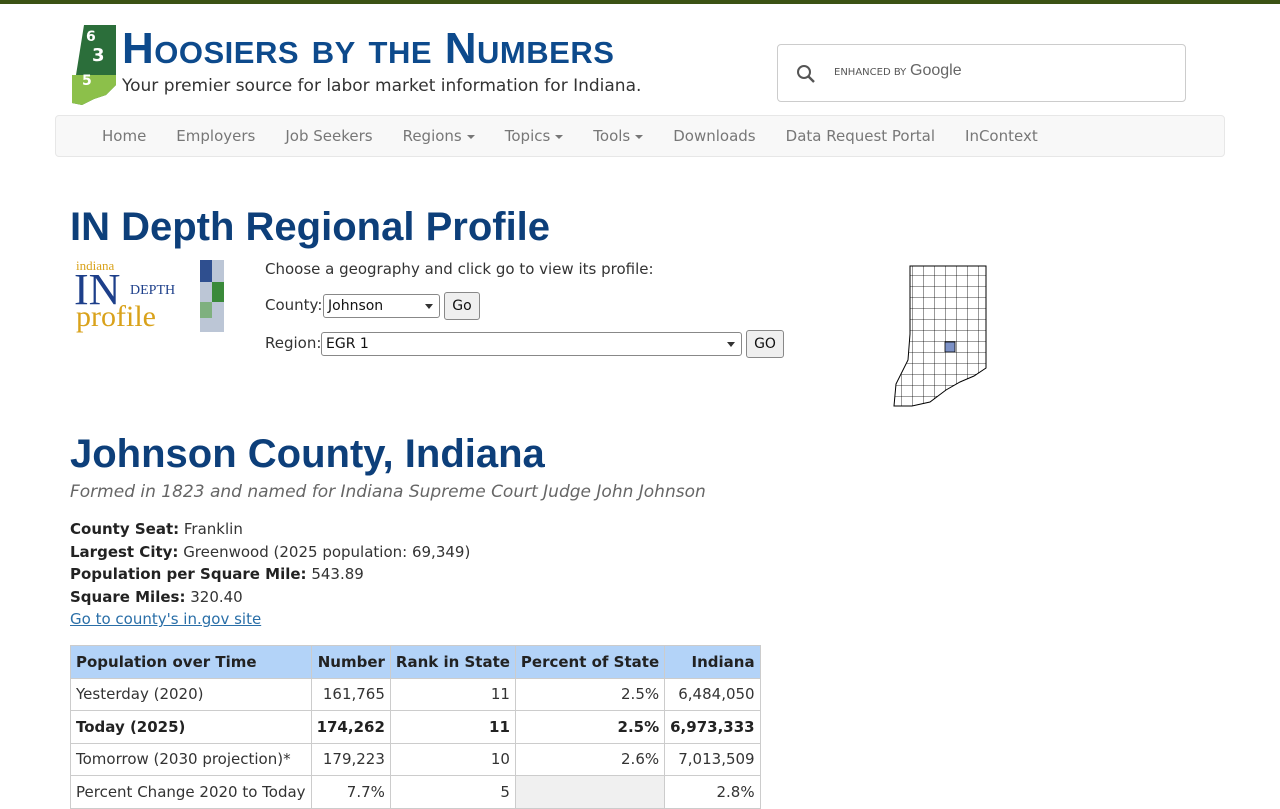 The image size is (1280, 809). I want to click on county-select: Johnson, so click(381, 306).